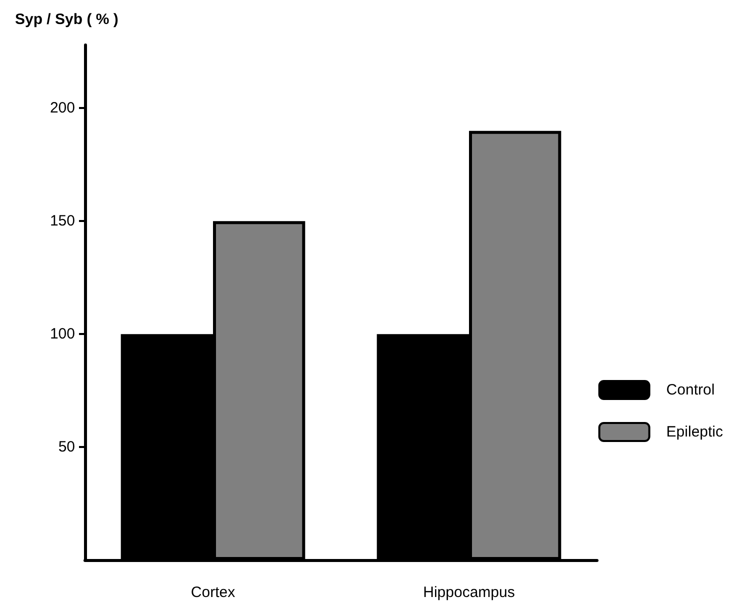 This screenshot has height=605, width=738. What do you see at coordinates (690, 390) in the screenshot?
I see `legend-label: Control` at bounding box center [690, 390].